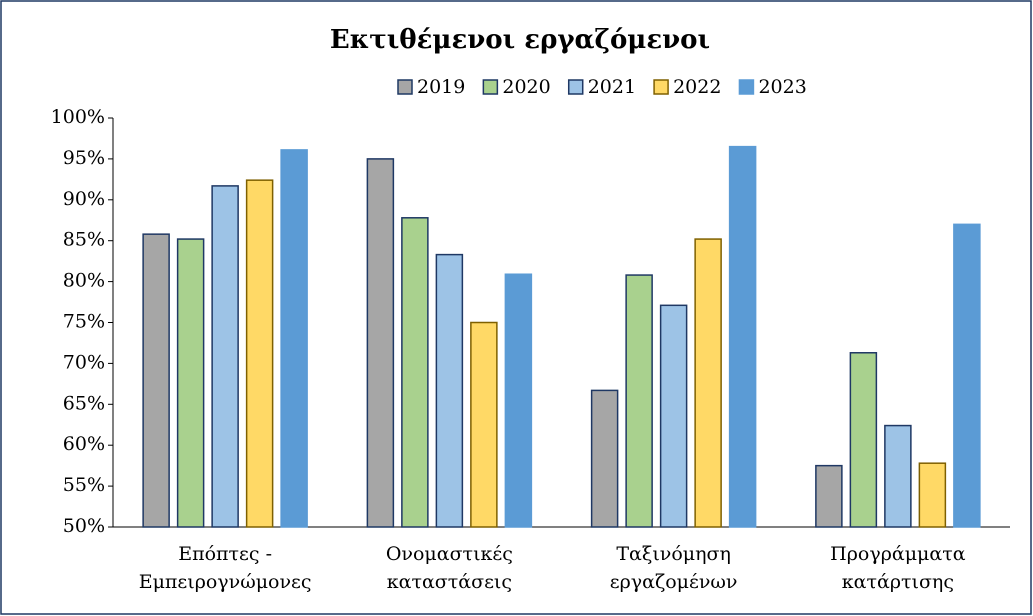 The height and width of the screenshot is (616, 1033). Describe the element at coordinates (84, 158) in the screenshot. I see `y-tick-label: 95%` at that location.